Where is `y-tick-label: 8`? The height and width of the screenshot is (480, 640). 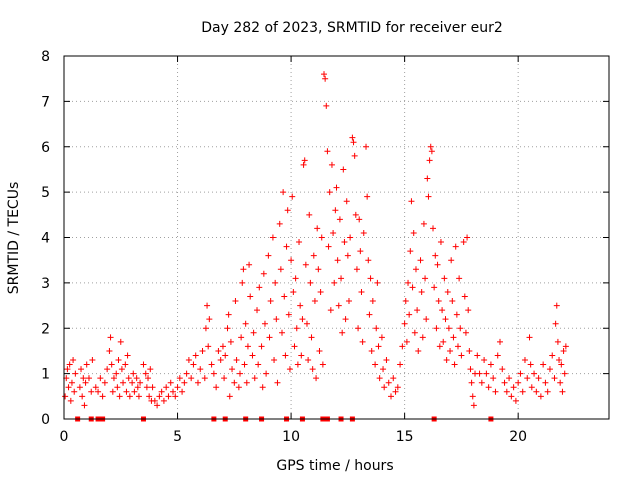 y-tick-label: 8 is located at coordinates (45, 57).